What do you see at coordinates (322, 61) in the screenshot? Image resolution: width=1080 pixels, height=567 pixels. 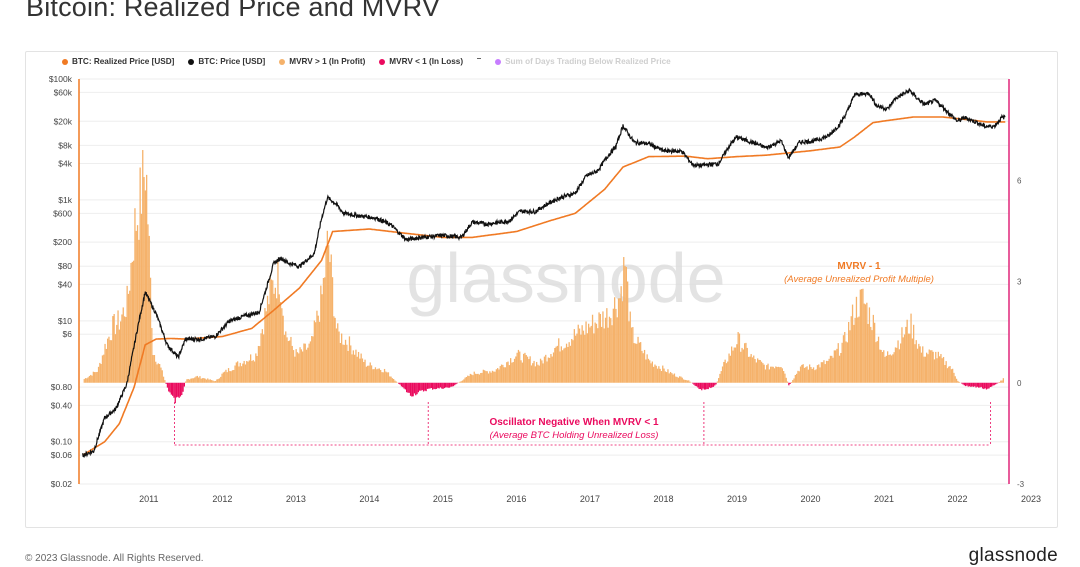 I see `legend-item: MVRV > 1 (In Profit)` at bounding box center [322, 61].